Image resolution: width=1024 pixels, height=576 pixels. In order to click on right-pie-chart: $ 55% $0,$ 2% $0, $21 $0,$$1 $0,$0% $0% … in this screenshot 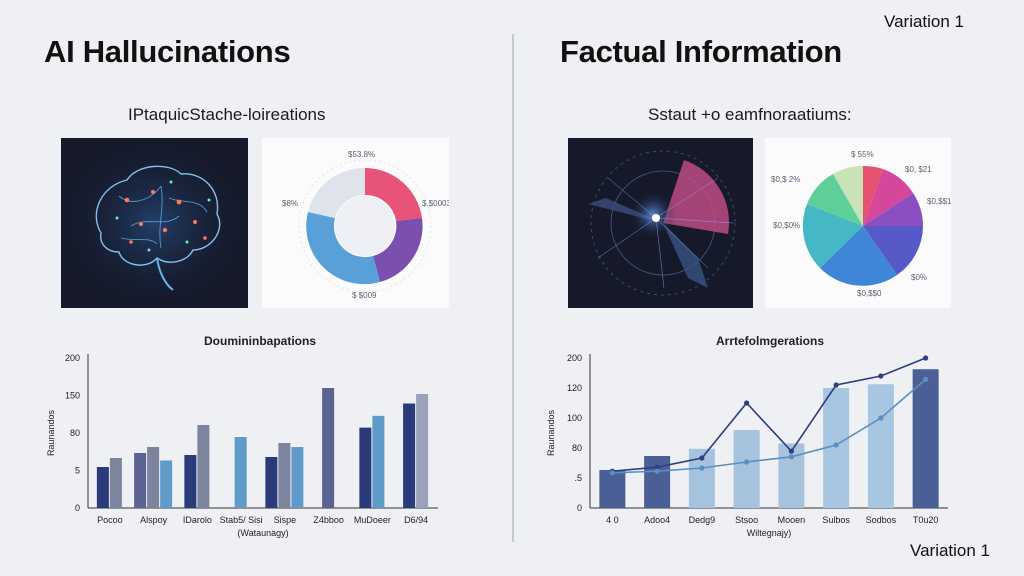, I will do `click(861, 224)`.